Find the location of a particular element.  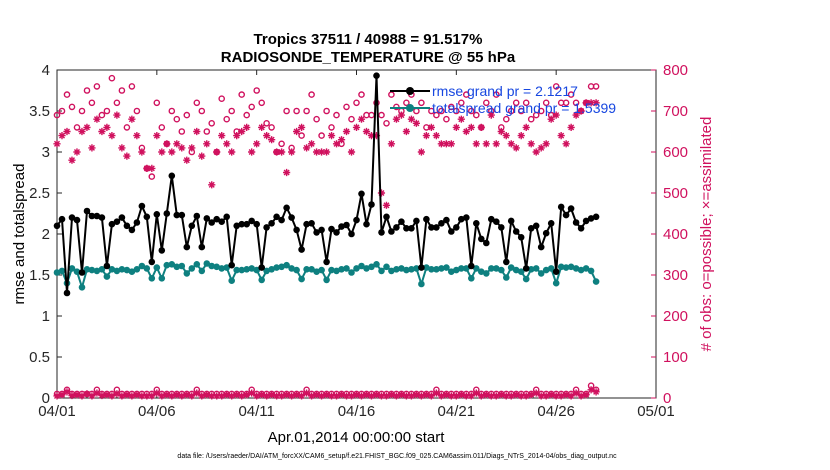

y-tick-label: 2 is located at coordinates (46, 234).